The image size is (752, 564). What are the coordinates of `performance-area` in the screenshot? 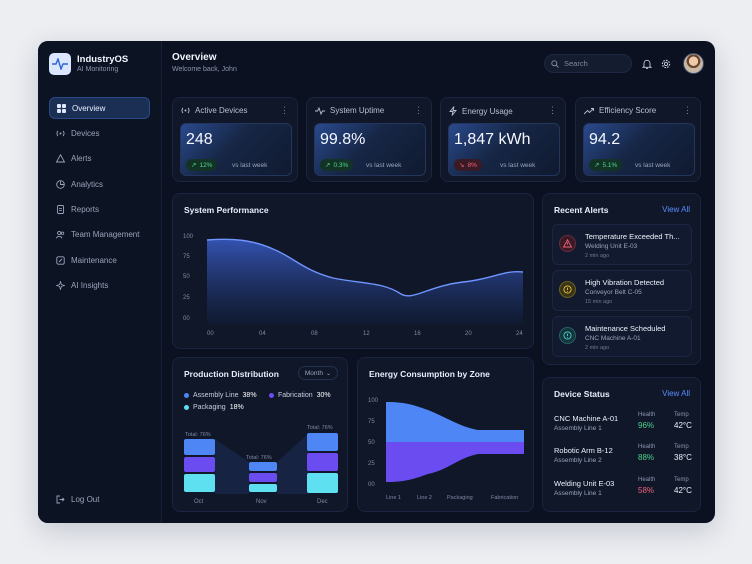 It's located at (365, 281).